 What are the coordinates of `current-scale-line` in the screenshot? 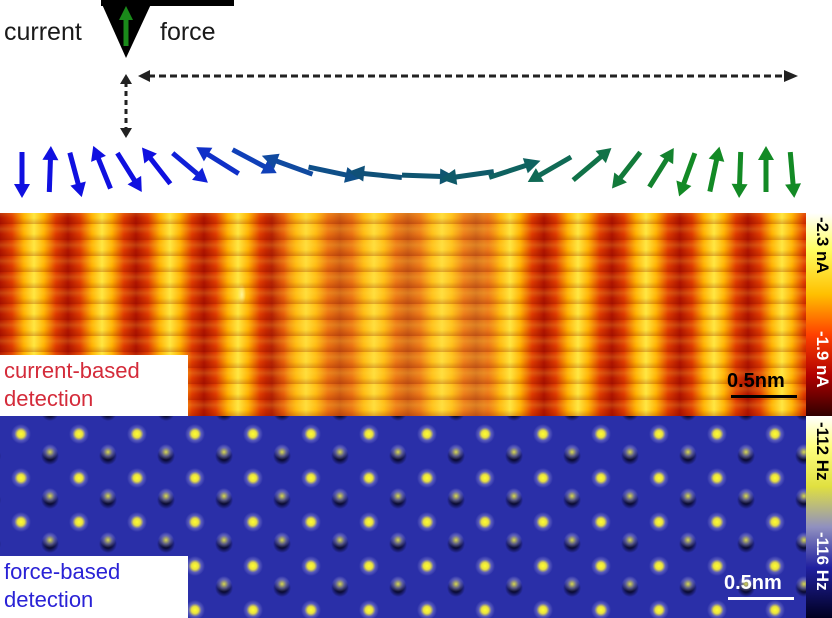 It's located at (764, 396).